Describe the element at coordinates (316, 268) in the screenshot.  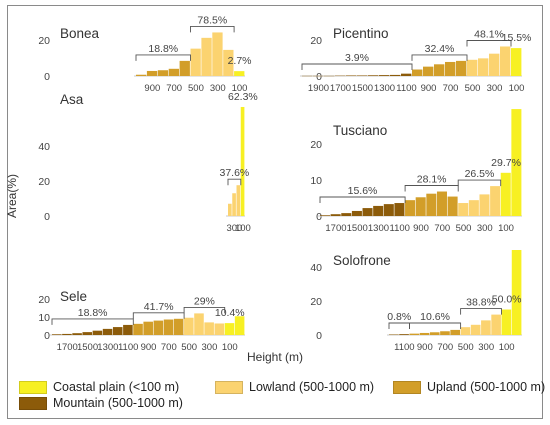
I see `y-tick-label: 40` at that location.